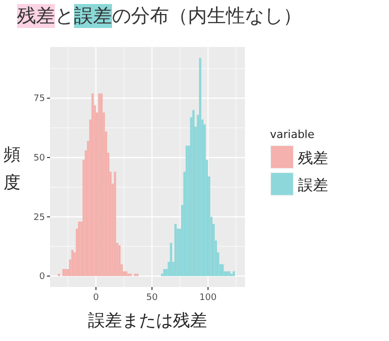 Image resolution: width=389 pixels, height=341 pixels. I want to click on y-tick-label: 75, so click(39, 99).